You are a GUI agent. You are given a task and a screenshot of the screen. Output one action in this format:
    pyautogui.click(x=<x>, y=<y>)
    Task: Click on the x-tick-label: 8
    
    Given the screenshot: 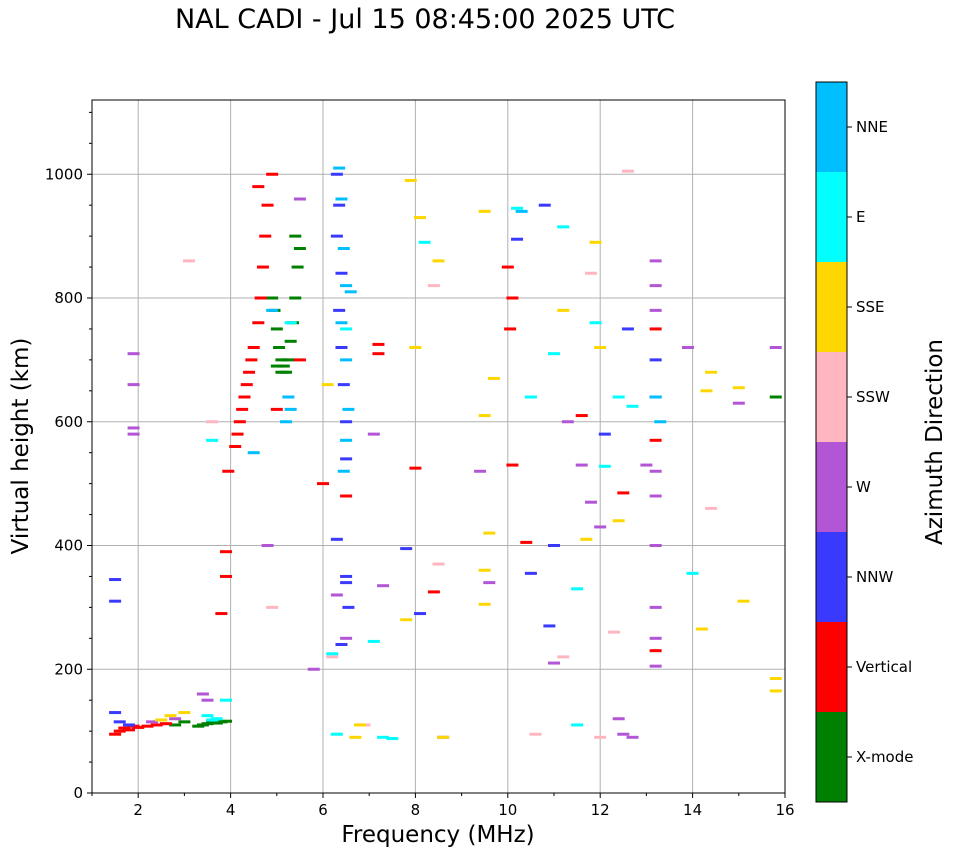 What is the action you would take?
    pyautogui.click(x=416, y=810)
    